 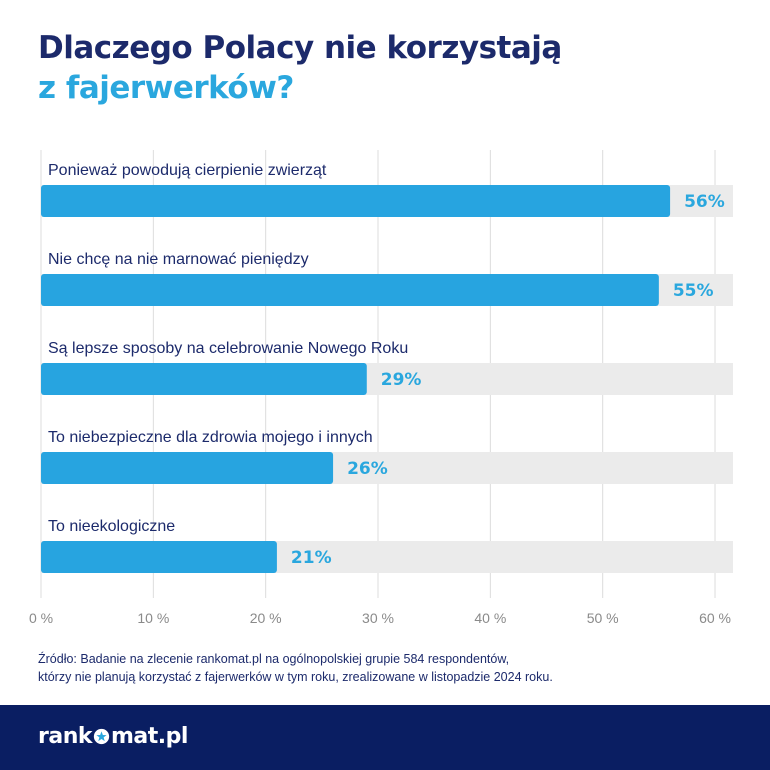 I want to click on tick-label: 10 %, so click(x=153, y=618).